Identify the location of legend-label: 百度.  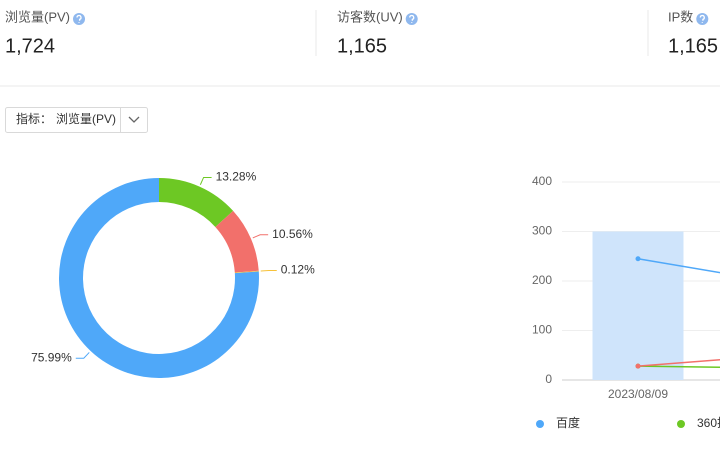
(568, 422).